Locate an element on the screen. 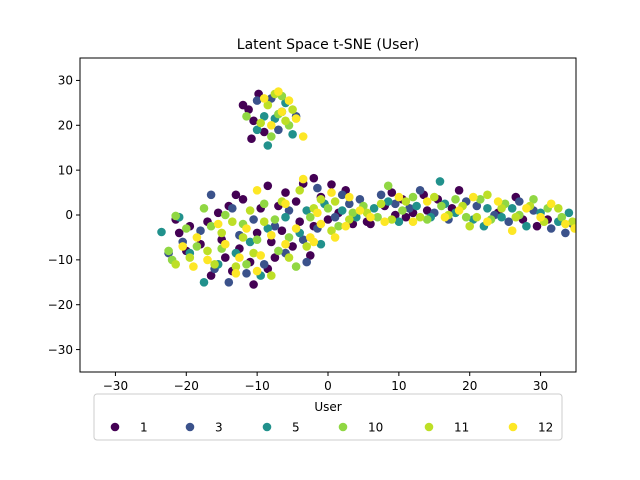 This screenshot has height=480, width=640. y-tick-label: 20 is located at coordinates (65, 125).